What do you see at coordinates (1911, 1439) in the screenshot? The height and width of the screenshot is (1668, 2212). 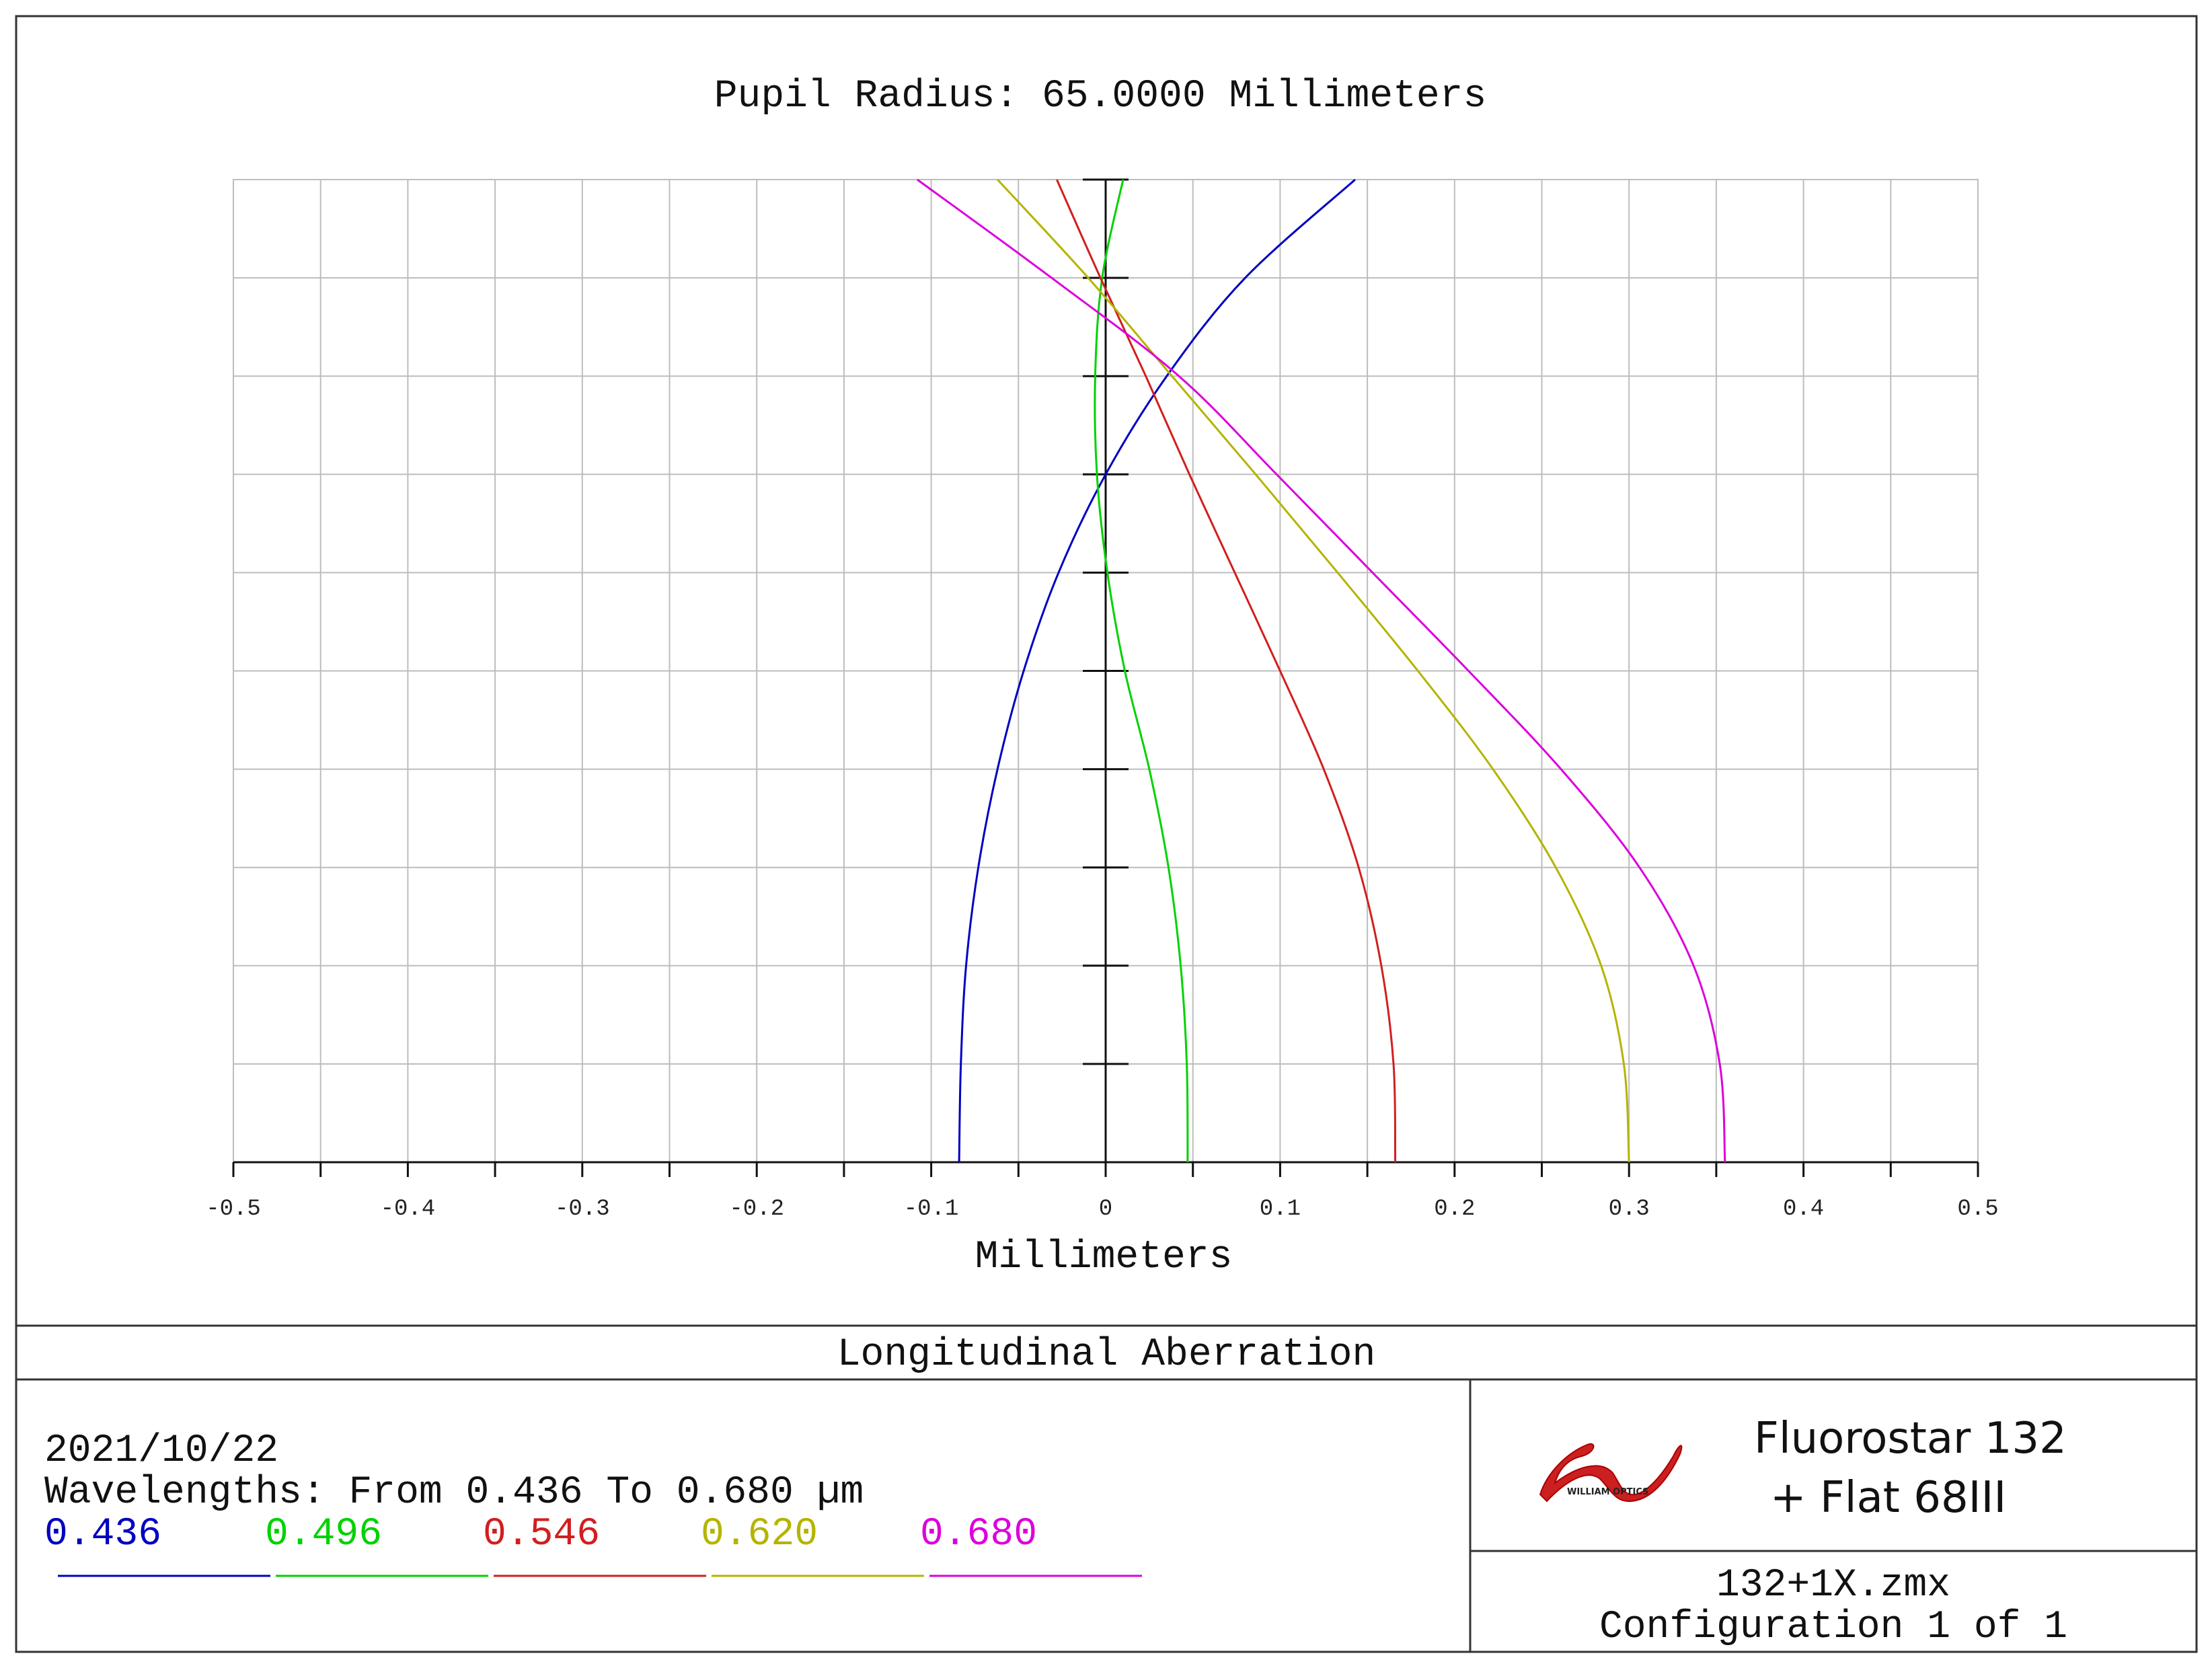 I see `product-name-line1: Fluorostar 132` at bounding box center [1911, 1439].